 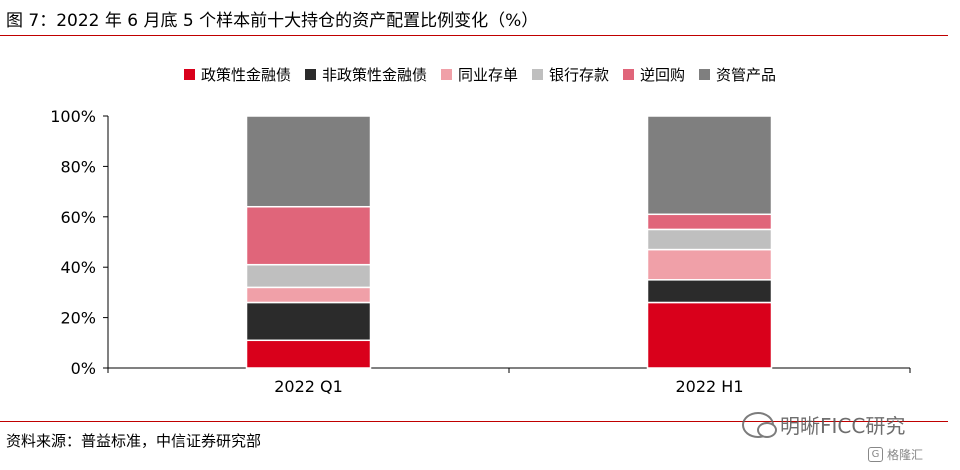 What do you see at coordinates (746, 75) in the screenshot?
I see `legend-label: 资管产品` at bounding box center [746, 75].